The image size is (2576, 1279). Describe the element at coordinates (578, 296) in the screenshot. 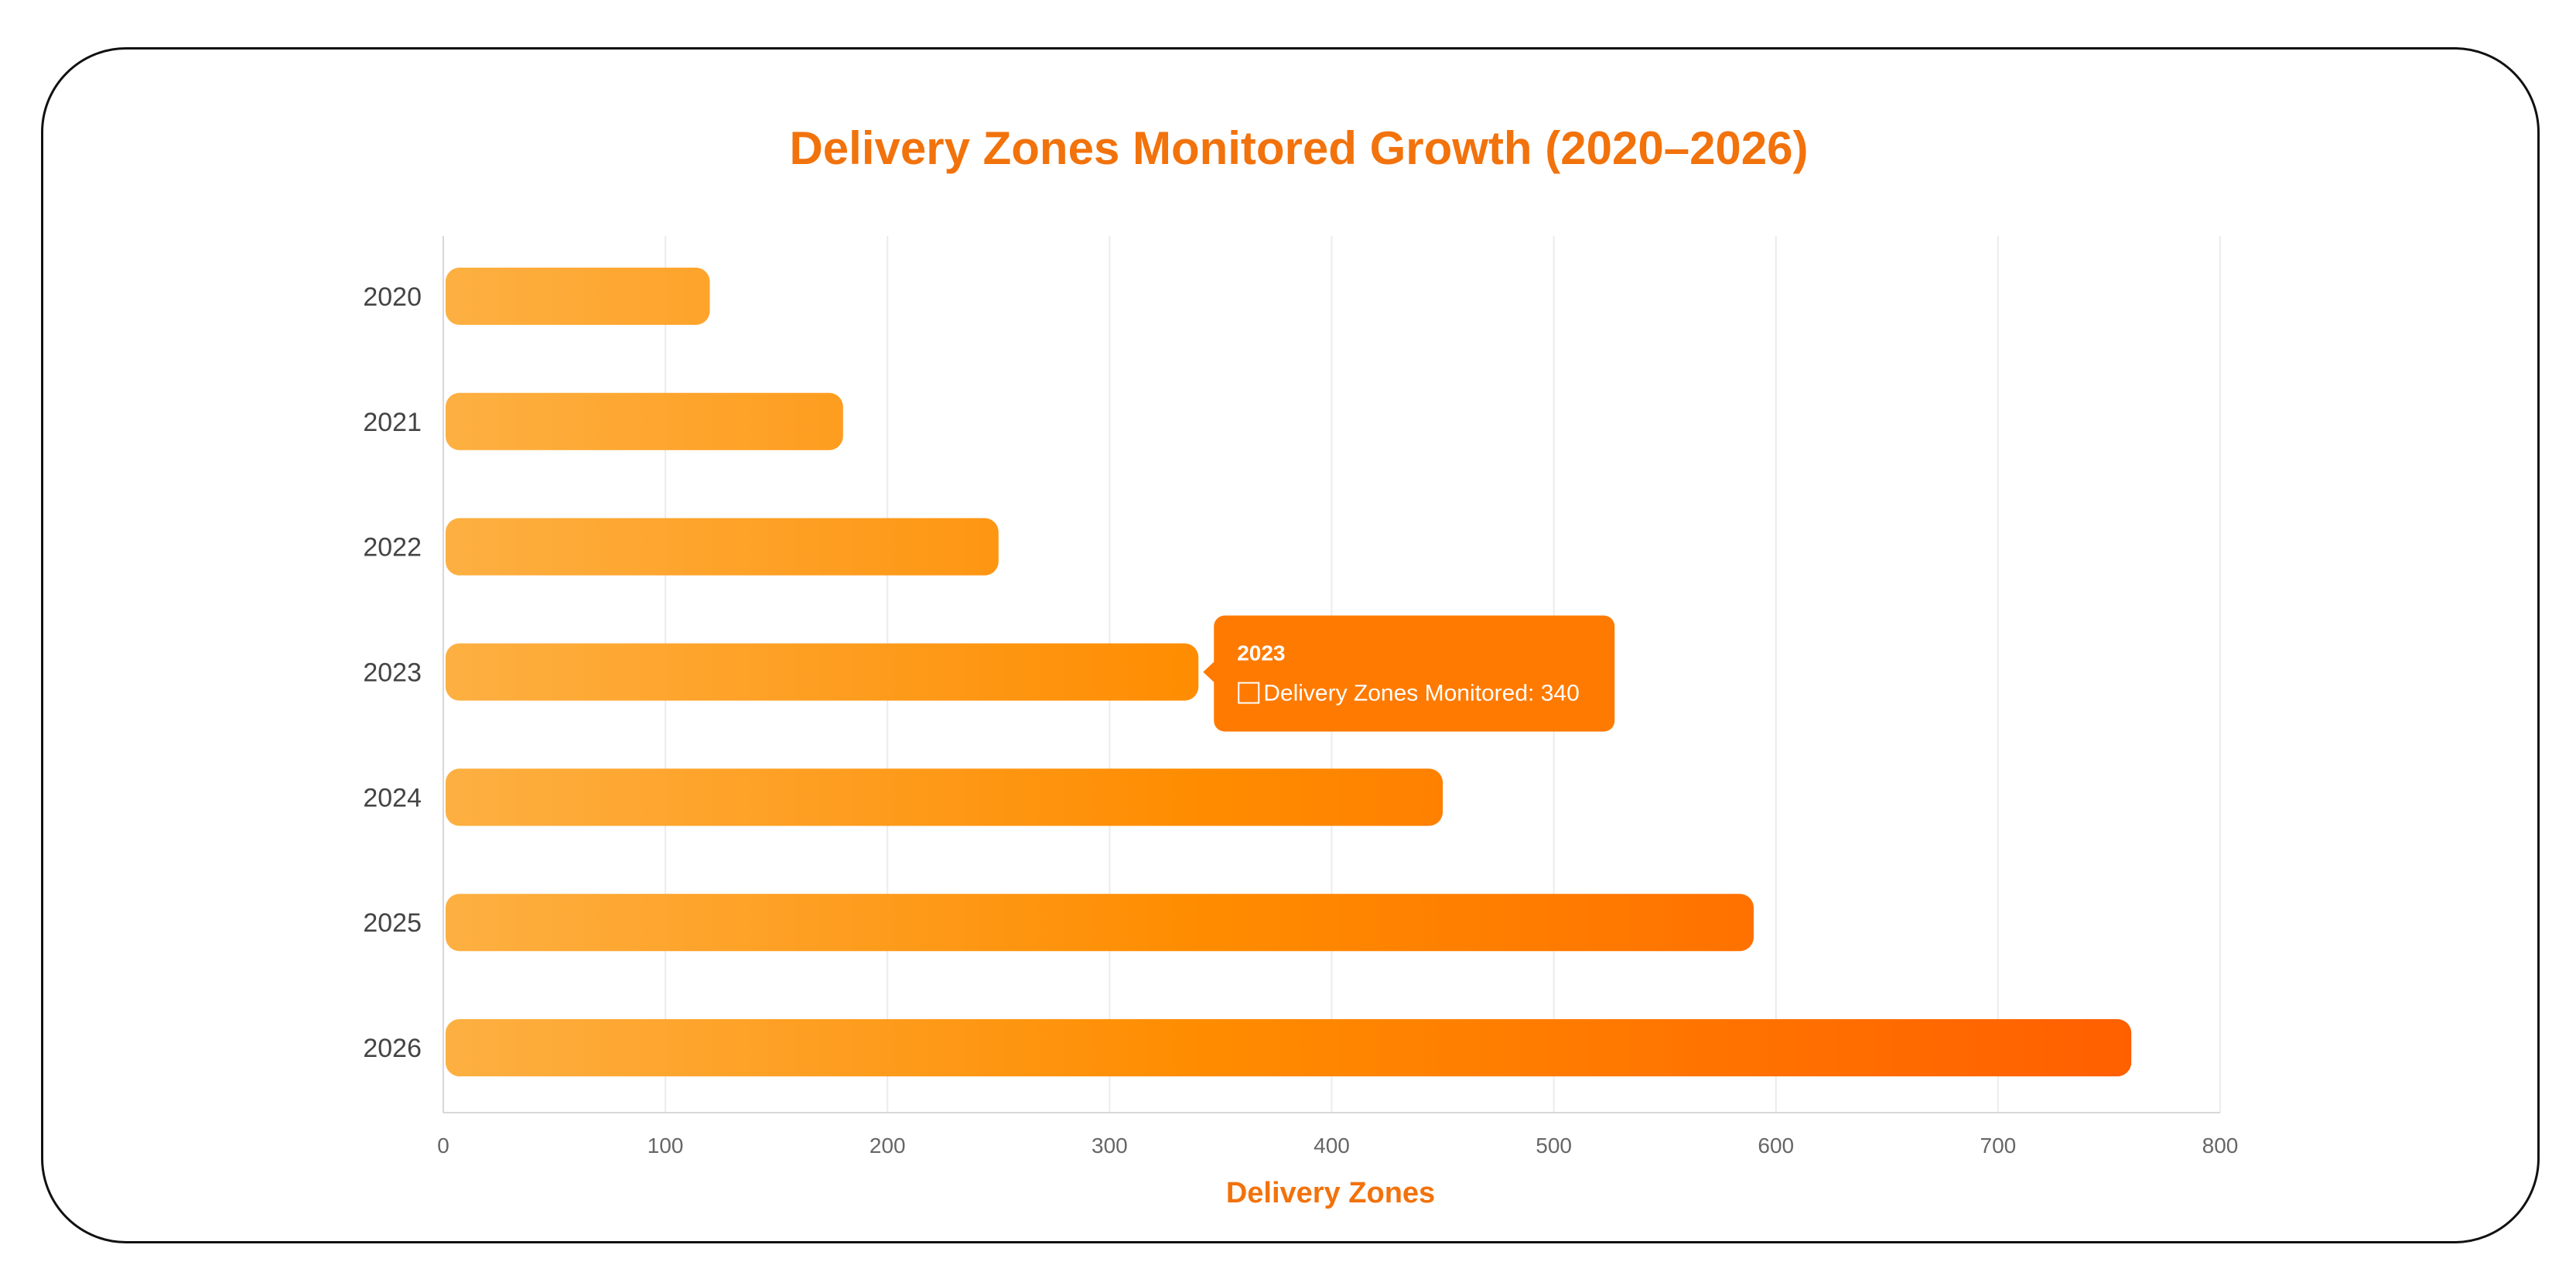

I see `bar-2020` at that location.